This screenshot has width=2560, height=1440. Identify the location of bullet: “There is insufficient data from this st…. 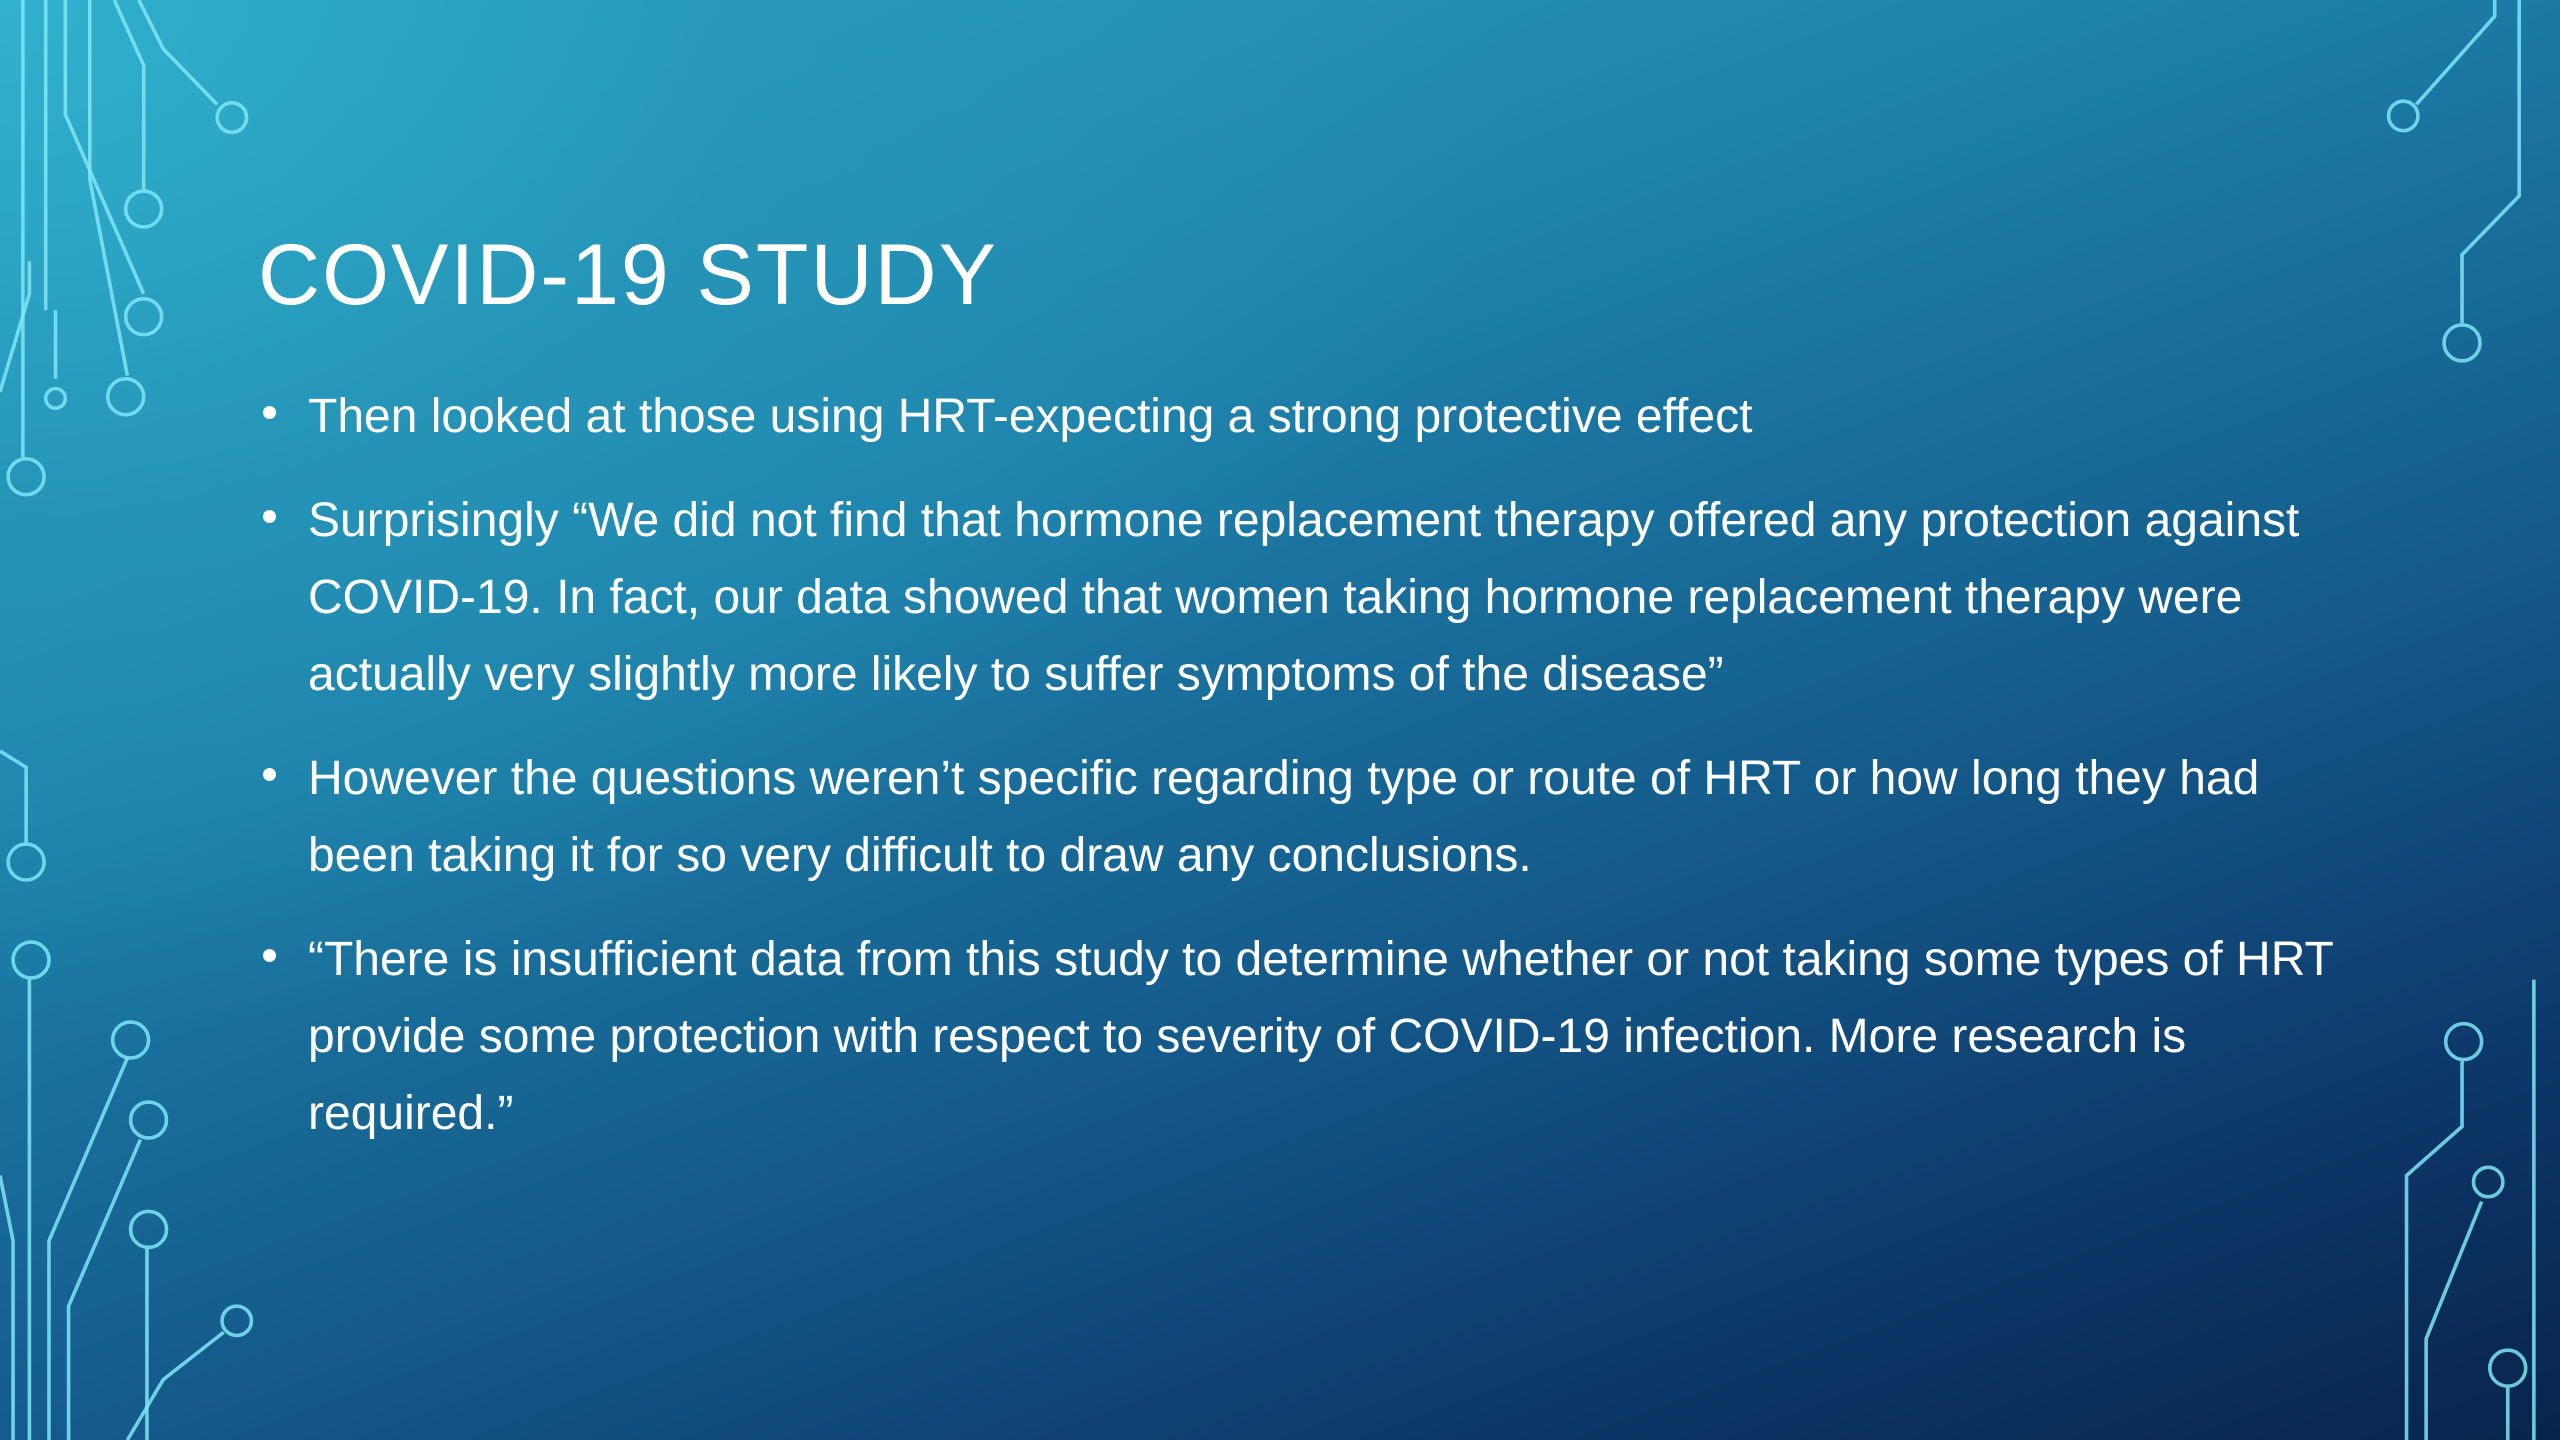
(1313, 1036).